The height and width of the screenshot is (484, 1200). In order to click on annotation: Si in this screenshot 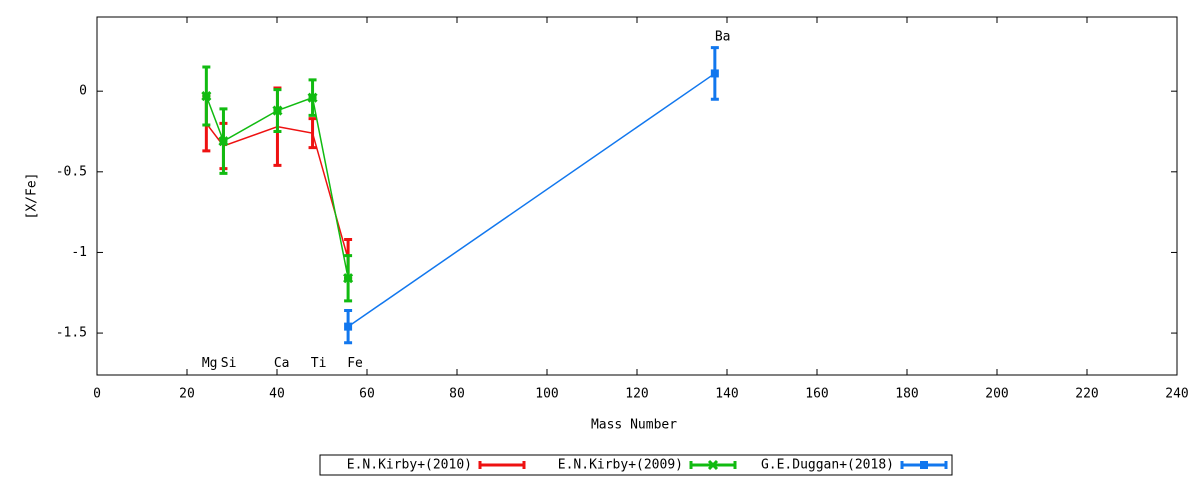, I will do `click(229, 363)`.